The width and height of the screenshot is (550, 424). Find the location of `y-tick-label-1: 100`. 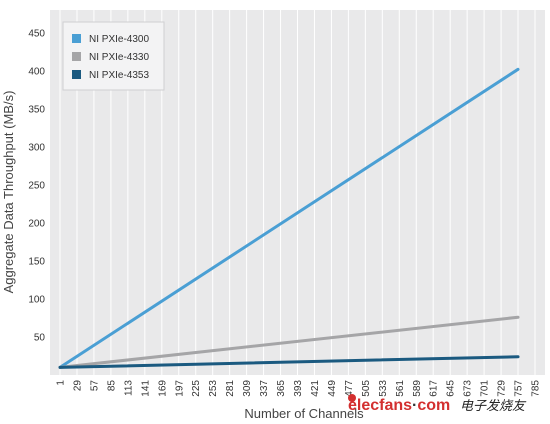

y-tick-label-1: 100 is located at coordinates (36, 299).